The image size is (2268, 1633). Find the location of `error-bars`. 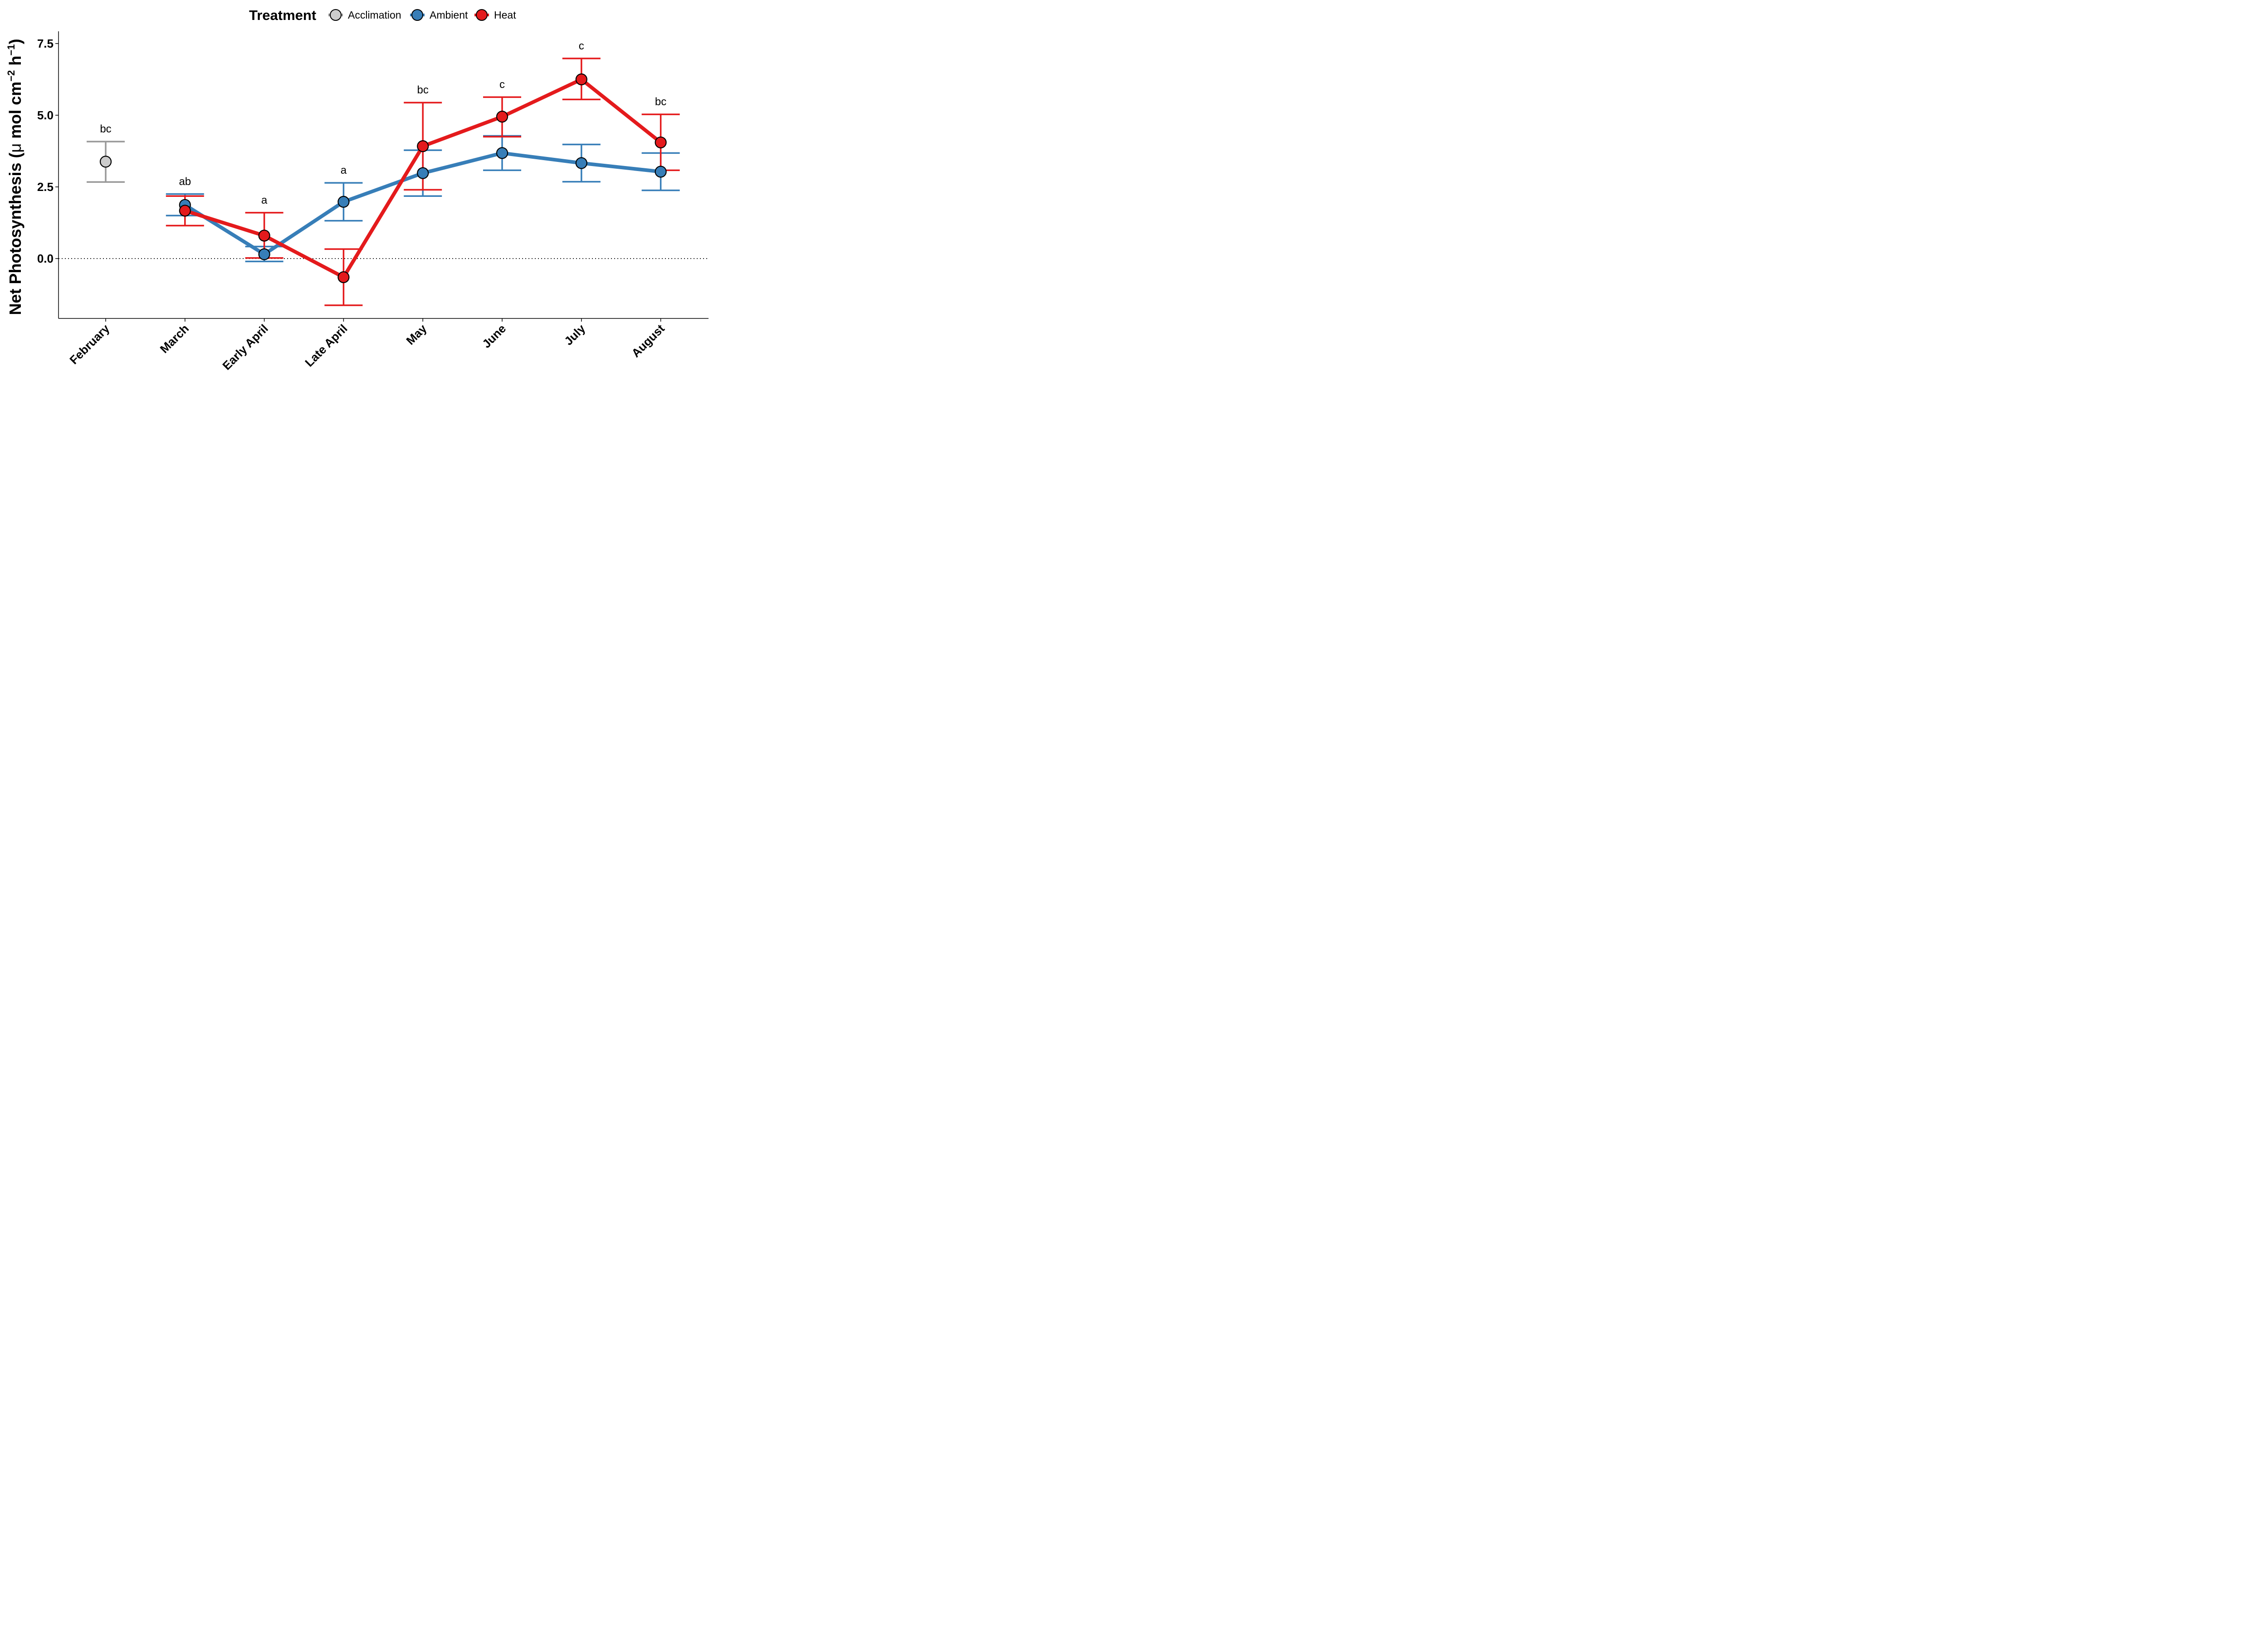

error-bars is located at coordinates (384, 182).